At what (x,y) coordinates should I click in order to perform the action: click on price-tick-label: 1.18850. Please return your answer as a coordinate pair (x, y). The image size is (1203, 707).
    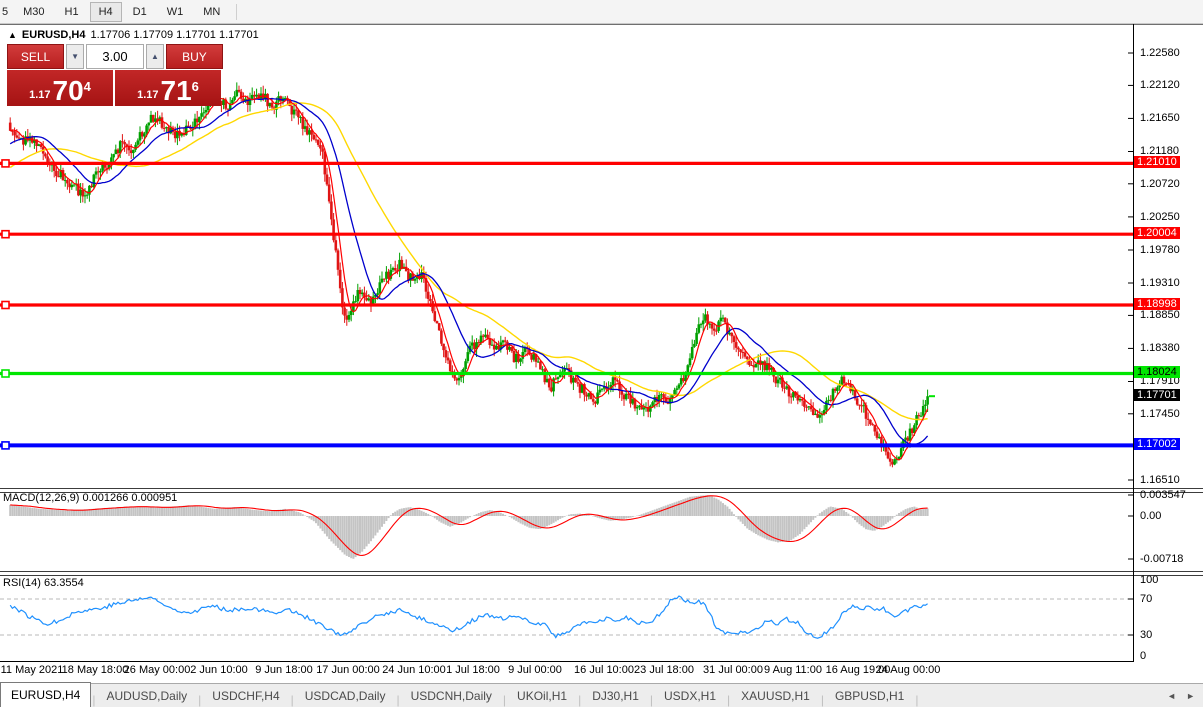
    Looking at the image, I should click on (1160, 315).